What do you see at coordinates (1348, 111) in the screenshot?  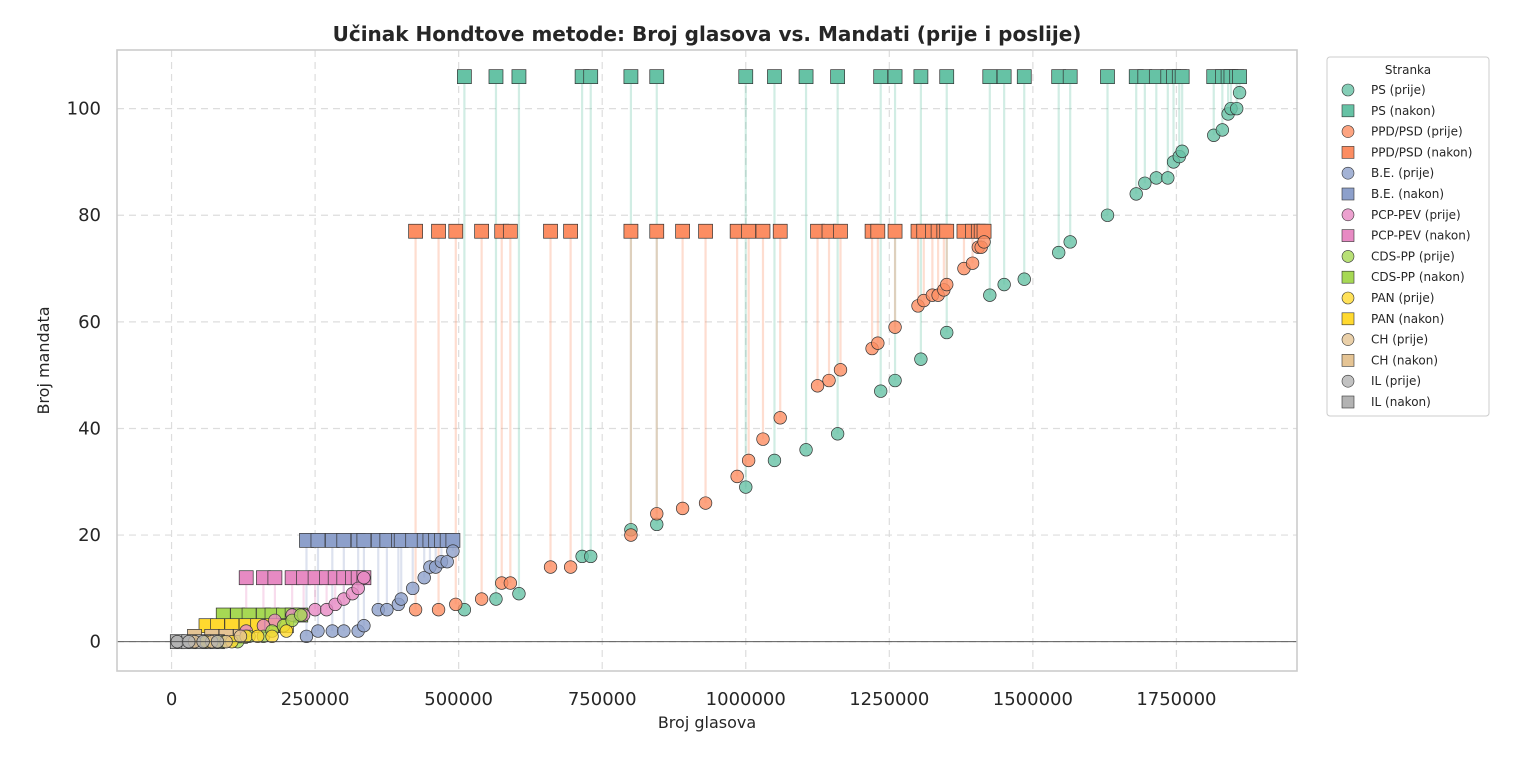 I see `legend-marker-ps-nakon` at bounding box center [1348, 111].